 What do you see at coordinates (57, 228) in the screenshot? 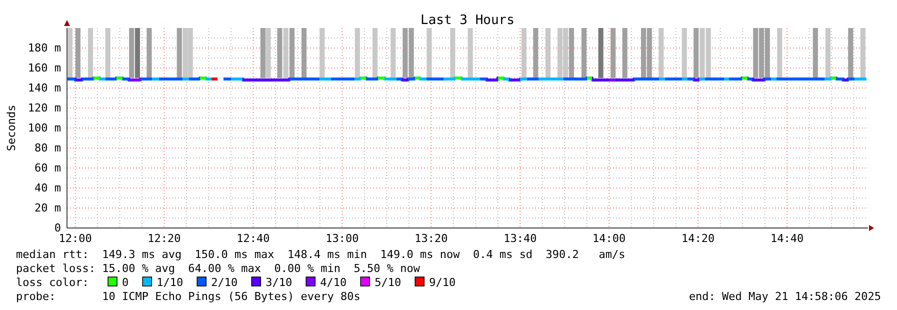
I see `y-tick-label: 0` at bounding box center [57, 228].